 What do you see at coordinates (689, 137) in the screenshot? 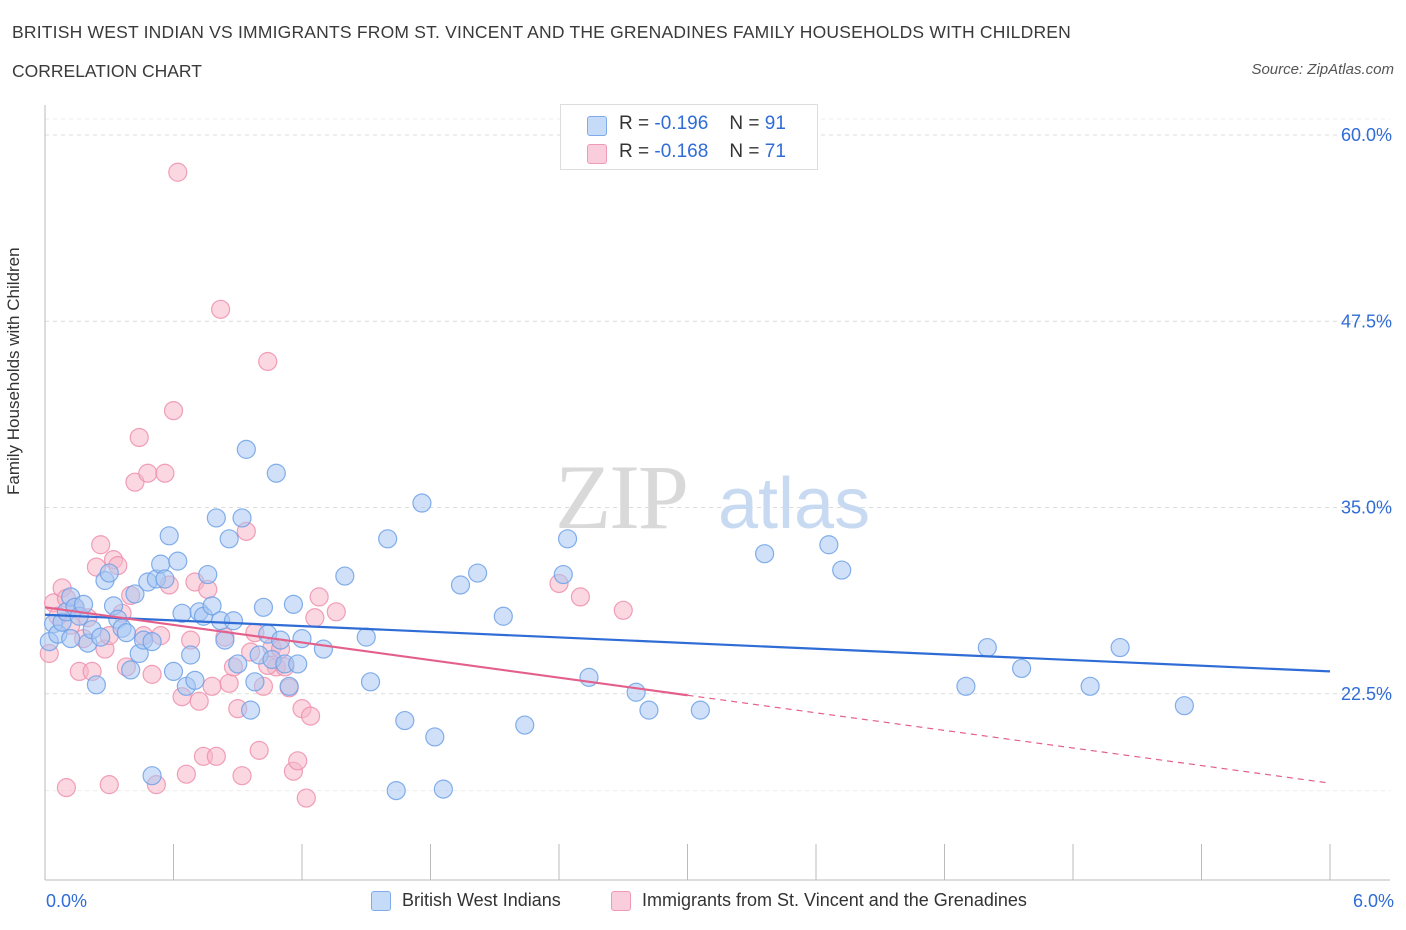
I see `correlation-legend: R = -0.196 N = 91 R = -0.168 N = 71` at bounding box center [689, 137].